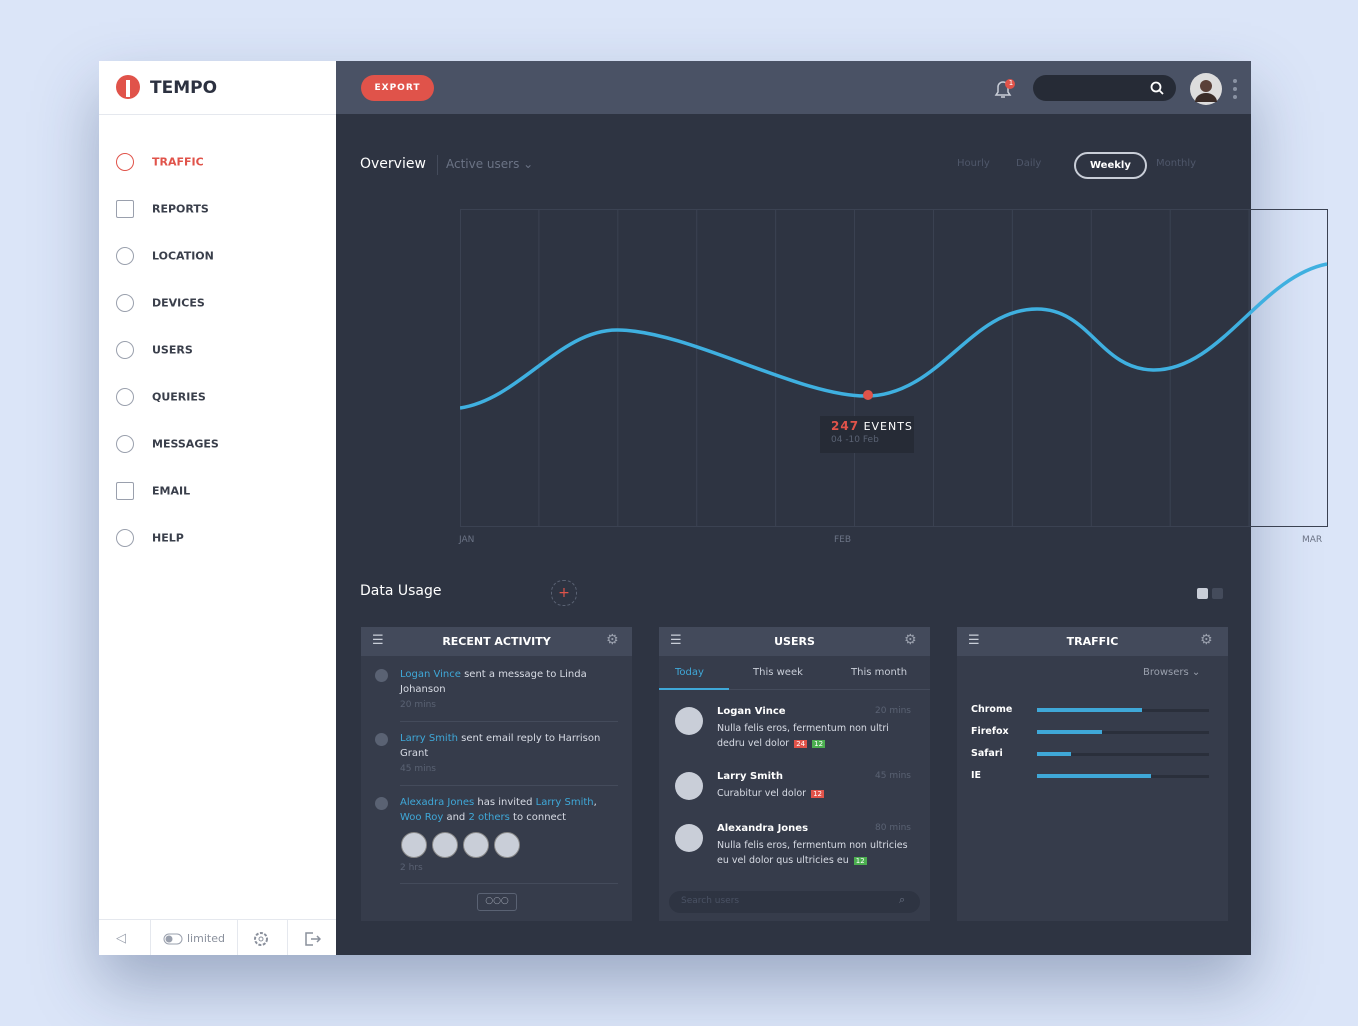 The width and height of the screenshot is (1358, 1026). Describe the element at coordinates (261, 939) in the screenshot. I see `settings-button` at that location.